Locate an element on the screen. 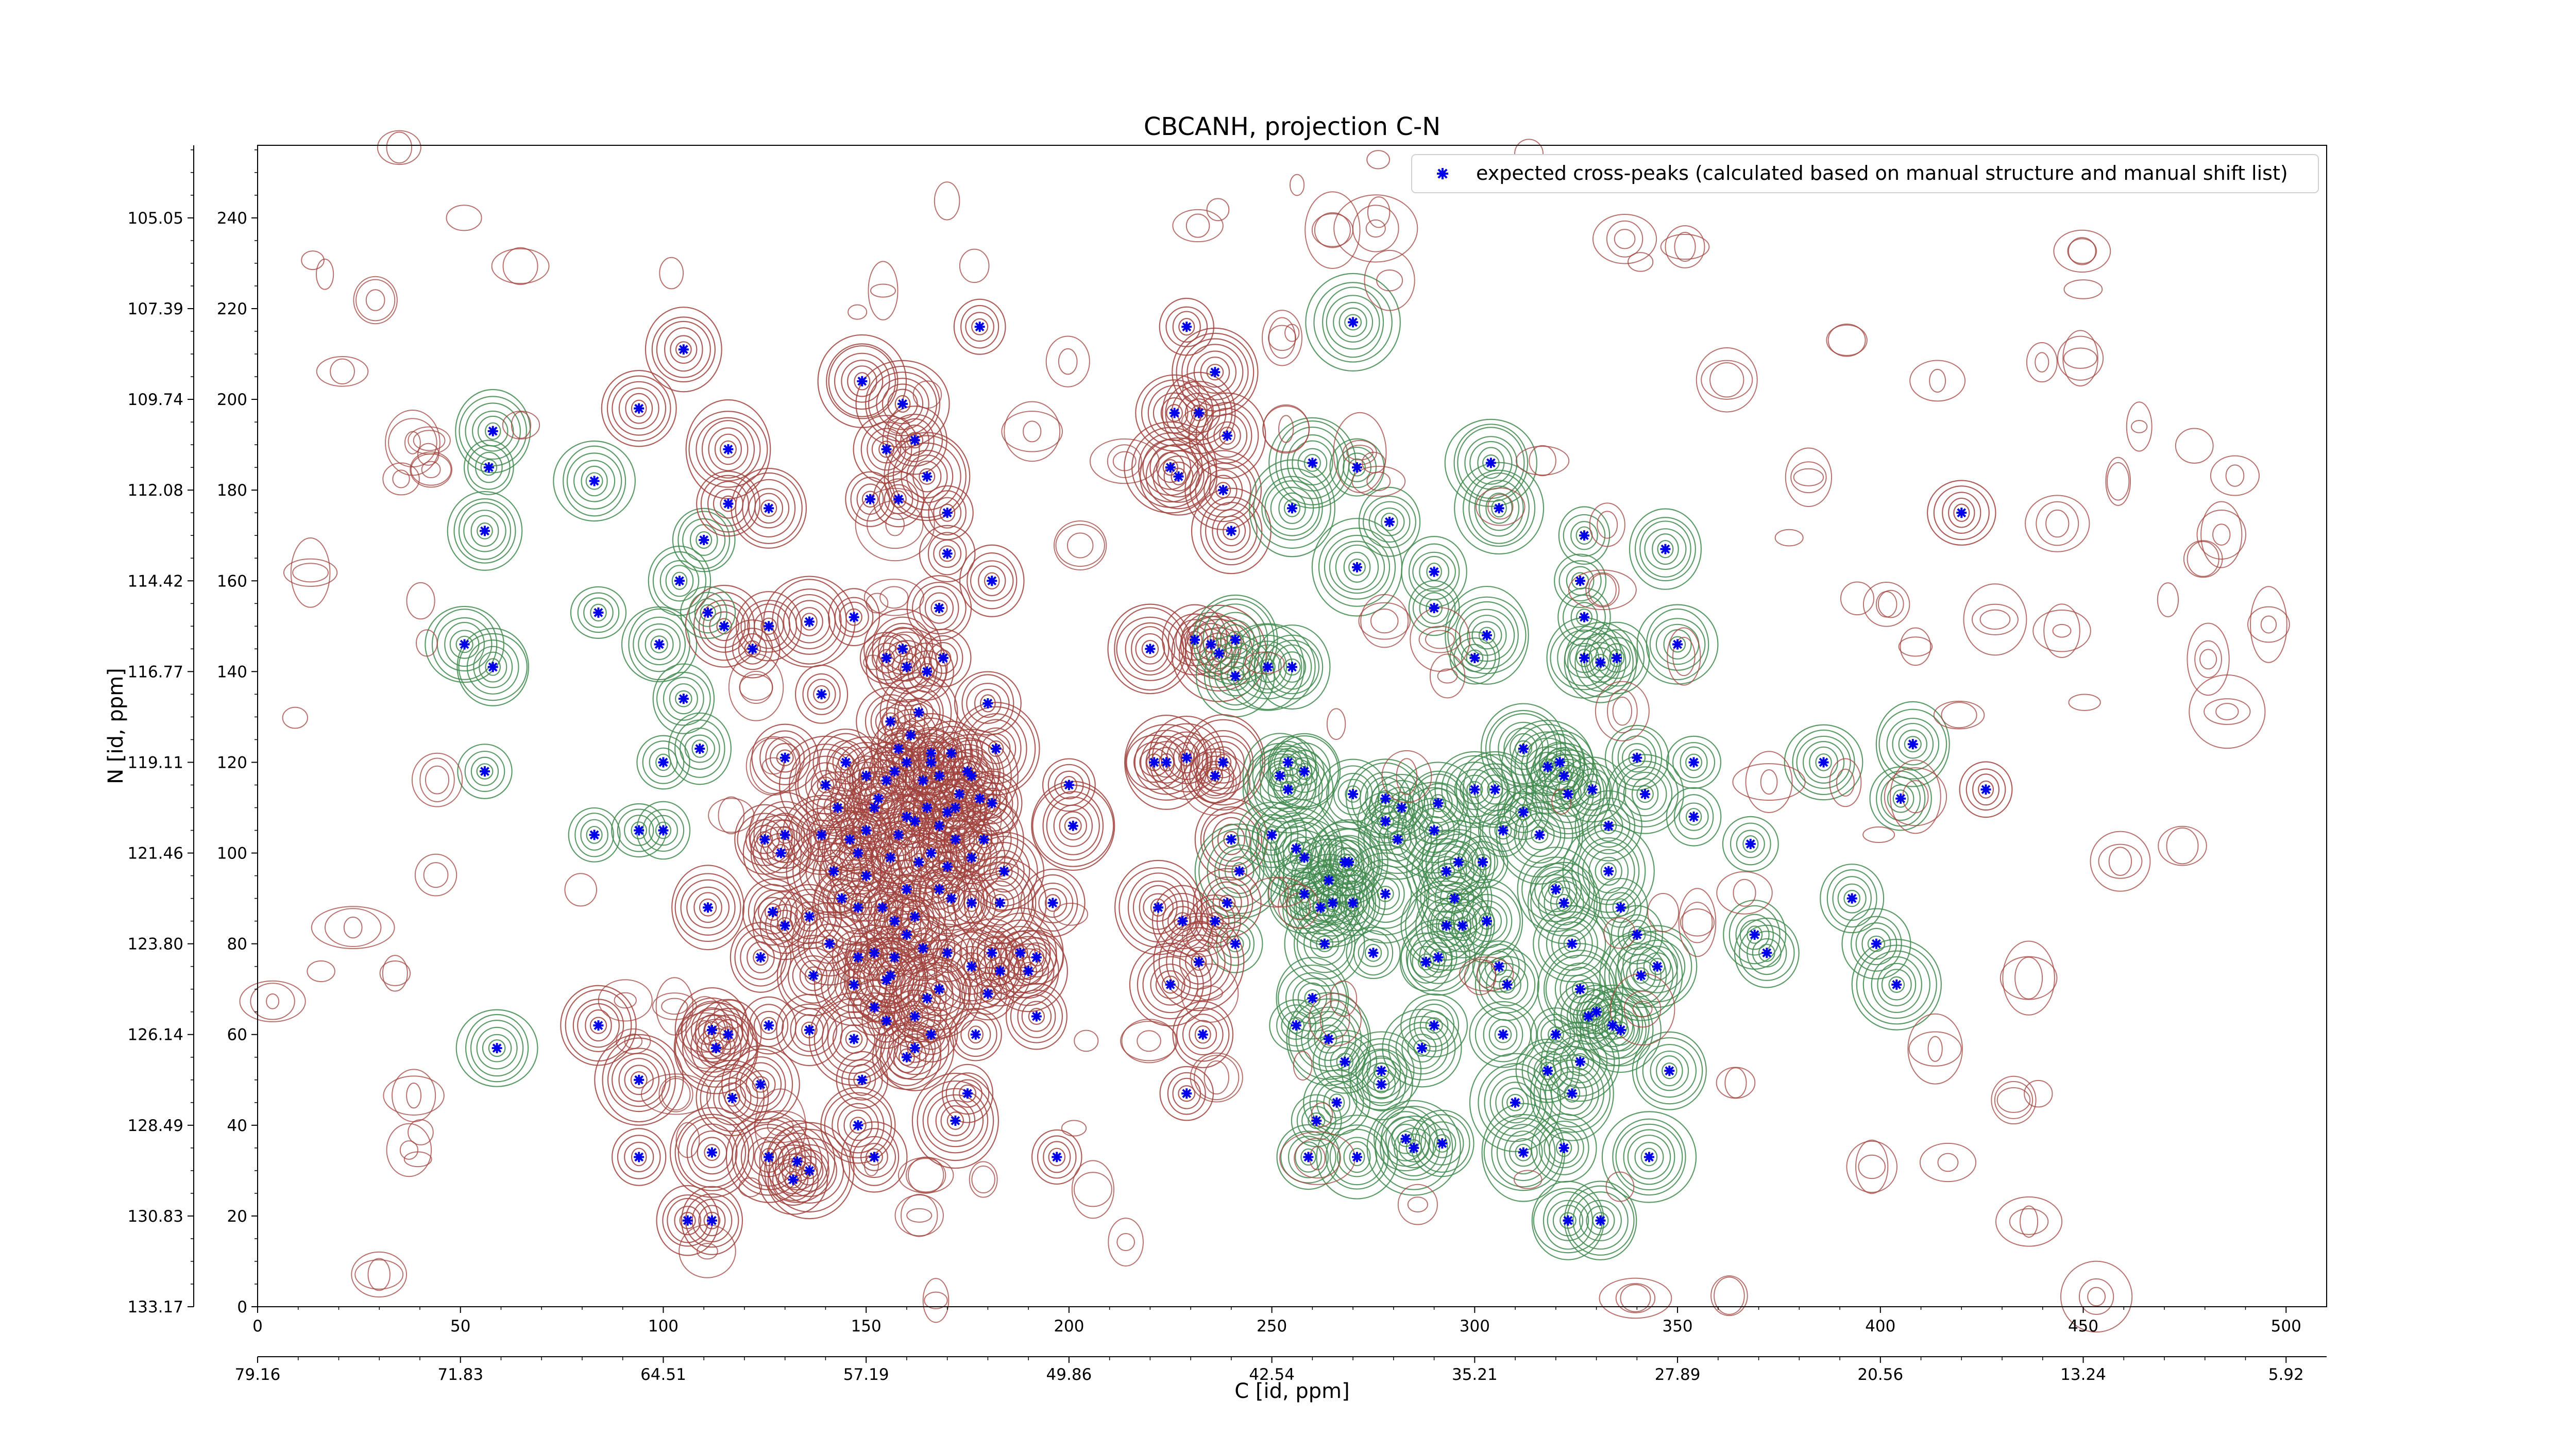 Image resolution: width=2576 pixels, height=1451 pixels. x-axis-label: C [id, ppm] is located at coordinates (1292, 1391).